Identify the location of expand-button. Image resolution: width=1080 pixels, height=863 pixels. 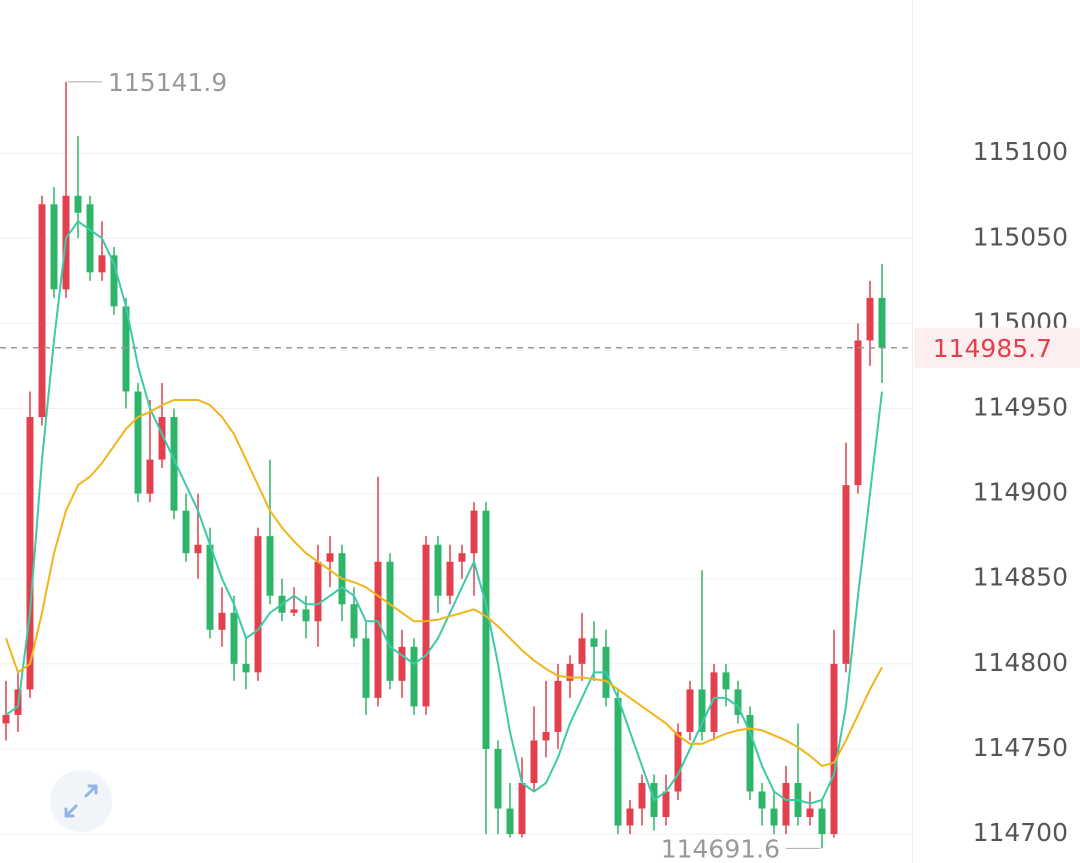
(81, 801).